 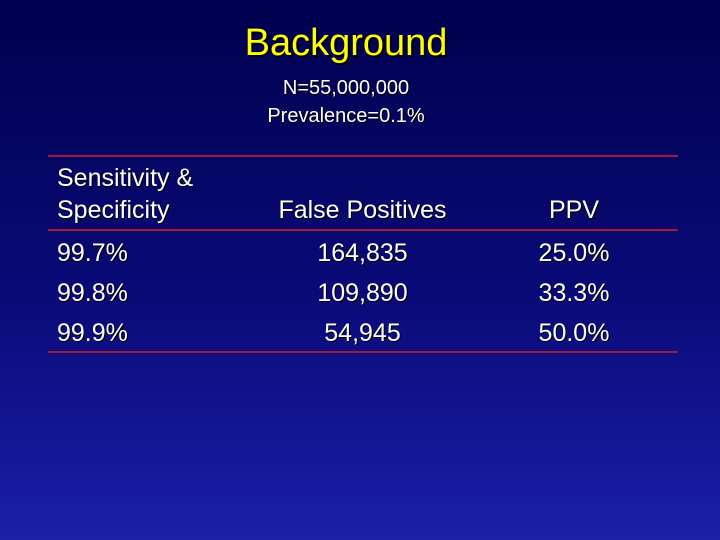 What do you see at coordinates (362, 210) in the screenshot?
I see `header-false-positives: False Positives` at bounding box center [362, 210].